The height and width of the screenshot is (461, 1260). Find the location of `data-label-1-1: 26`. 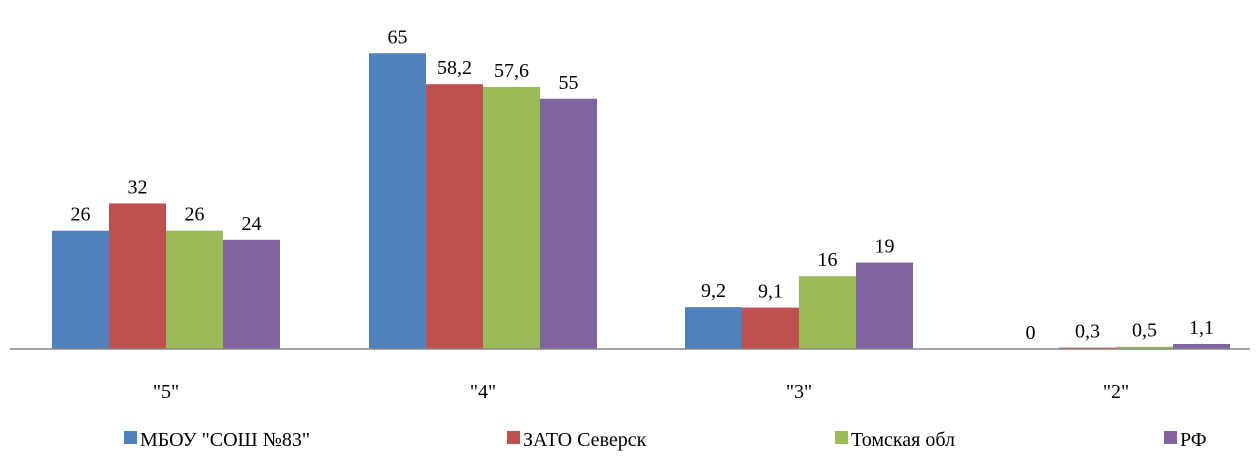

data-label-1-1: 26 is located at coordinates (81, 215).